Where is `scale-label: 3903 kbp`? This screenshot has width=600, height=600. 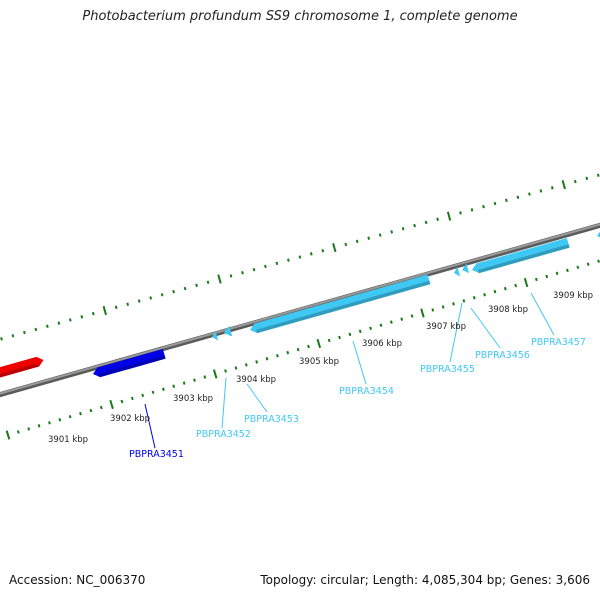
scale-label: 3903 kbp is located at coordinates (193, 399).